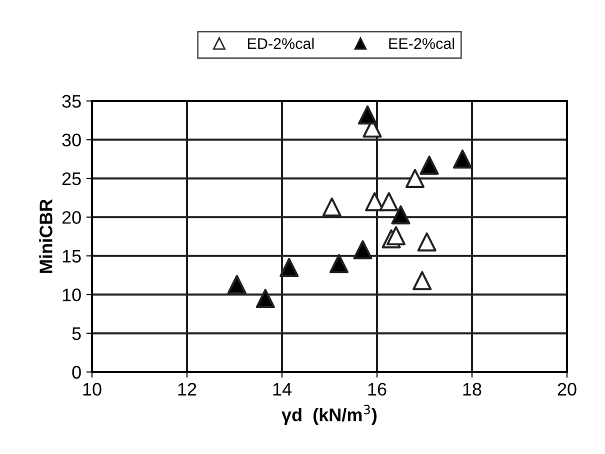 Image resolution: width=605 pixels, height=454 pixels. Describe the element at coordinates (71, 179) in the screenshot. I see `y-tick-label: 25` at that location.